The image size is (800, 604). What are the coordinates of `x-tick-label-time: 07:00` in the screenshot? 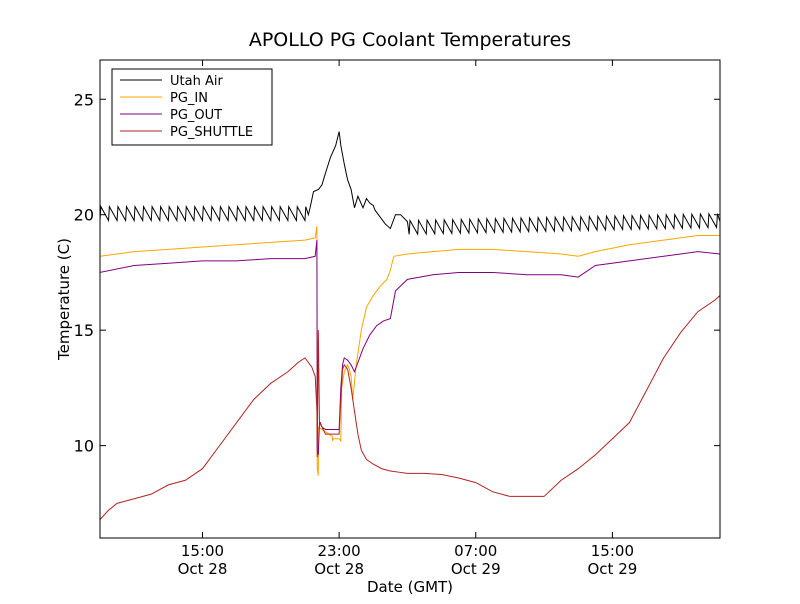 It's located at (475, 551).